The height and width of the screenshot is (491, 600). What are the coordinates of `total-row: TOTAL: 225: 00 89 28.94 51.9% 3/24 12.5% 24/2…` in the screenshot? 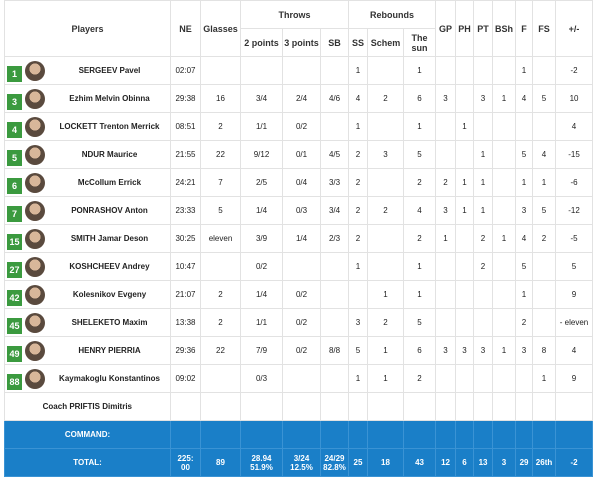 It's located at (299, 462).